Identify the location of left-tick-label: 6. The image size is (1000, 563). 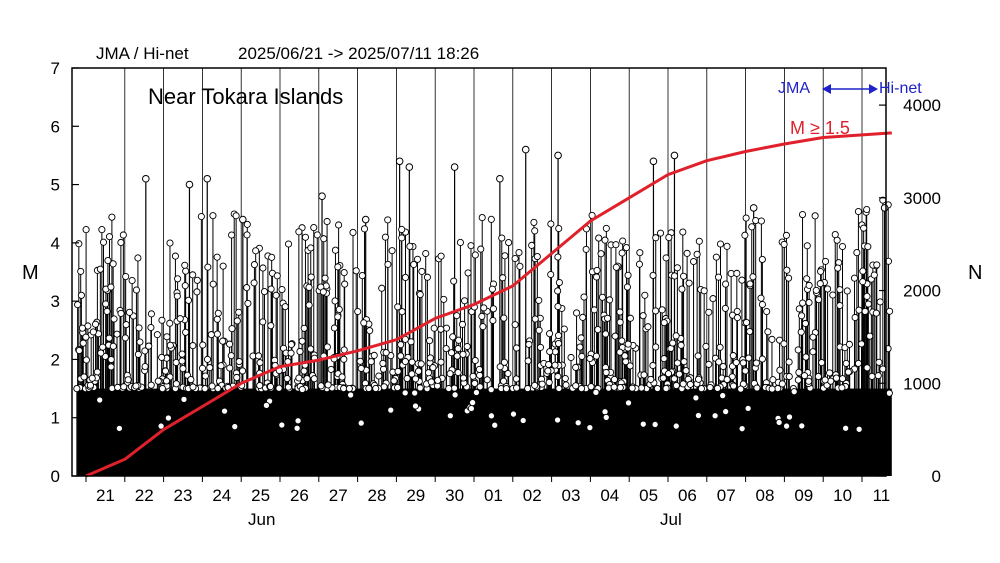
(55, 126).